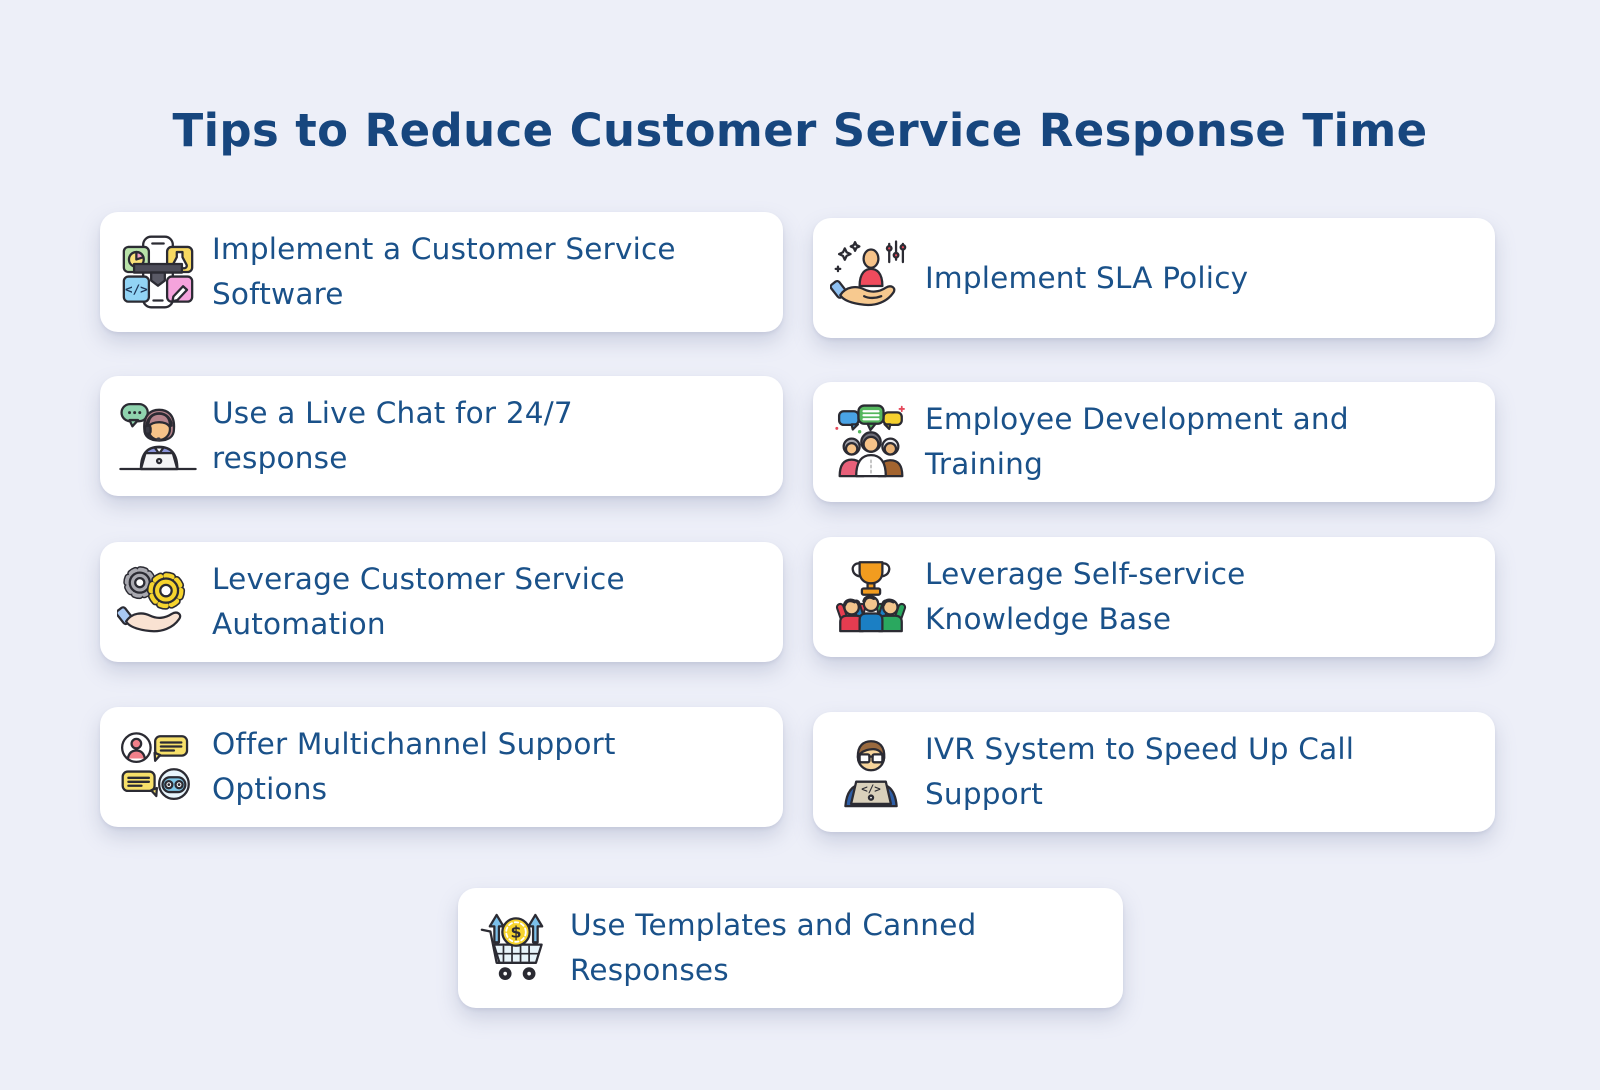 The image size is (1600, 1090). What do you see at coordinates (158, 767) in the screenshot?
I see `multichannel-support-icon` at bounding box center [158, 767].